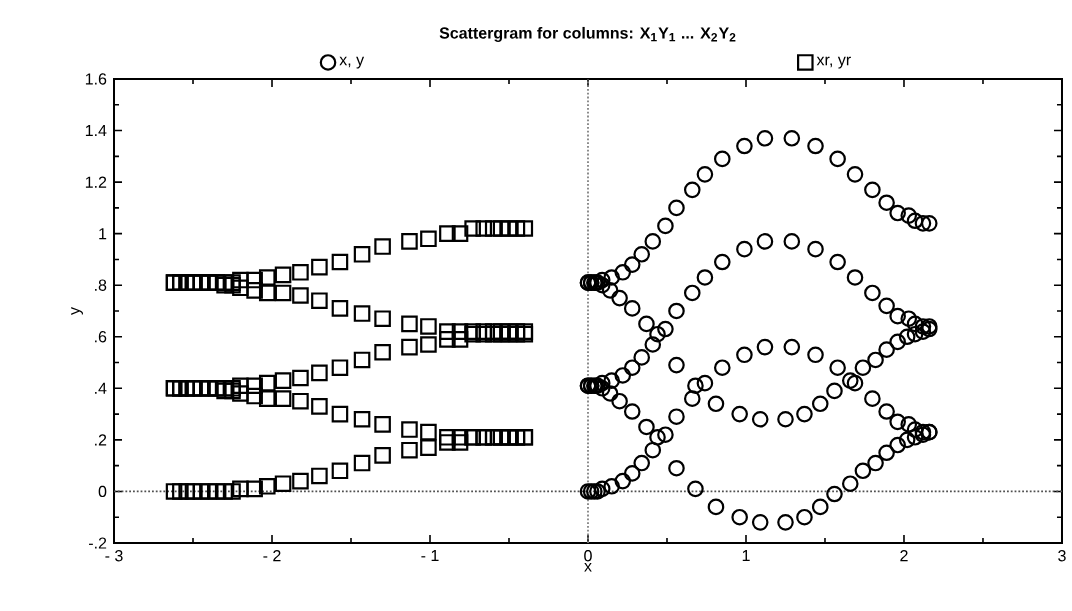  What do you see at coordinates (103, 234) in the screenshot?
I see `y-tick-label: 1` at bounding box center [103, 234].